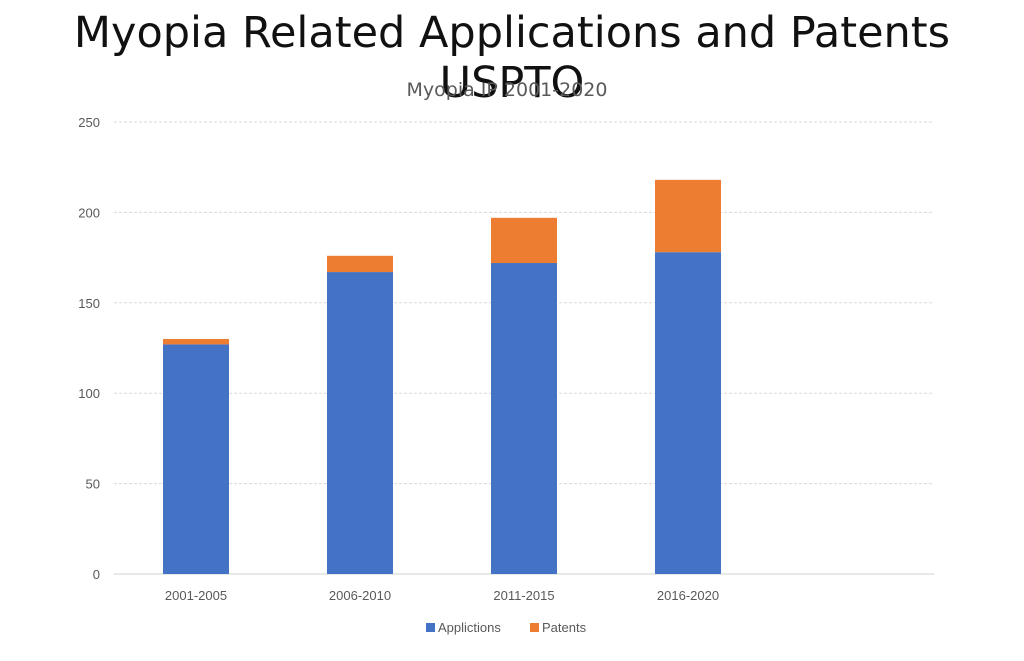 The width and height of the screenshot is (1024, 661). What do you see at coordinates (196, 595) in the screenshot?
I see `x-tick-label: 2001-2005` at bounding box center [196, 595].